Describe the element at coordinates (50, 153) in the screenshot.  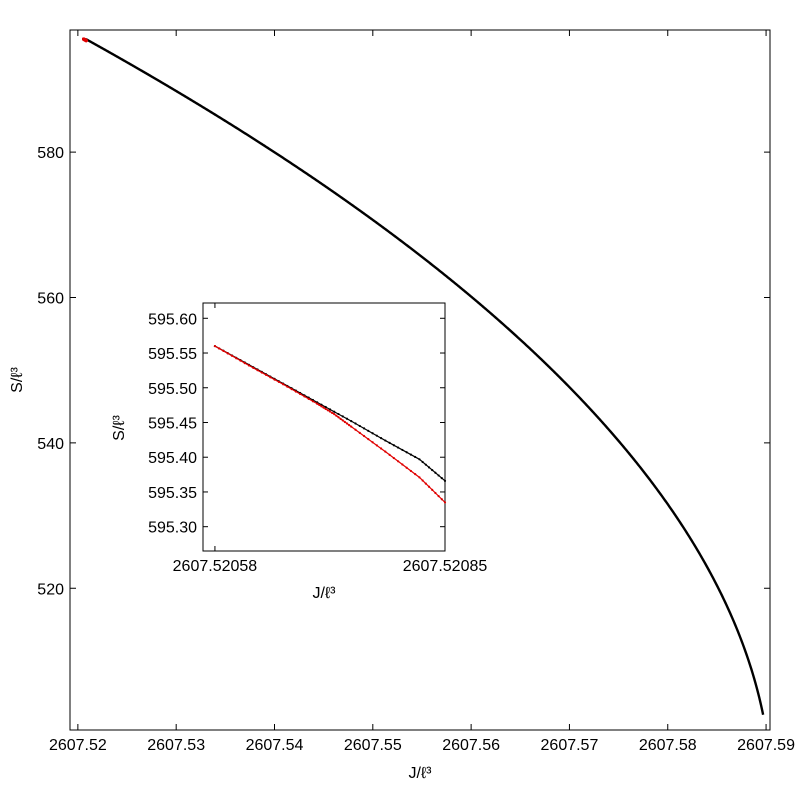
I see `main-y-tick-label: 580` at that location.